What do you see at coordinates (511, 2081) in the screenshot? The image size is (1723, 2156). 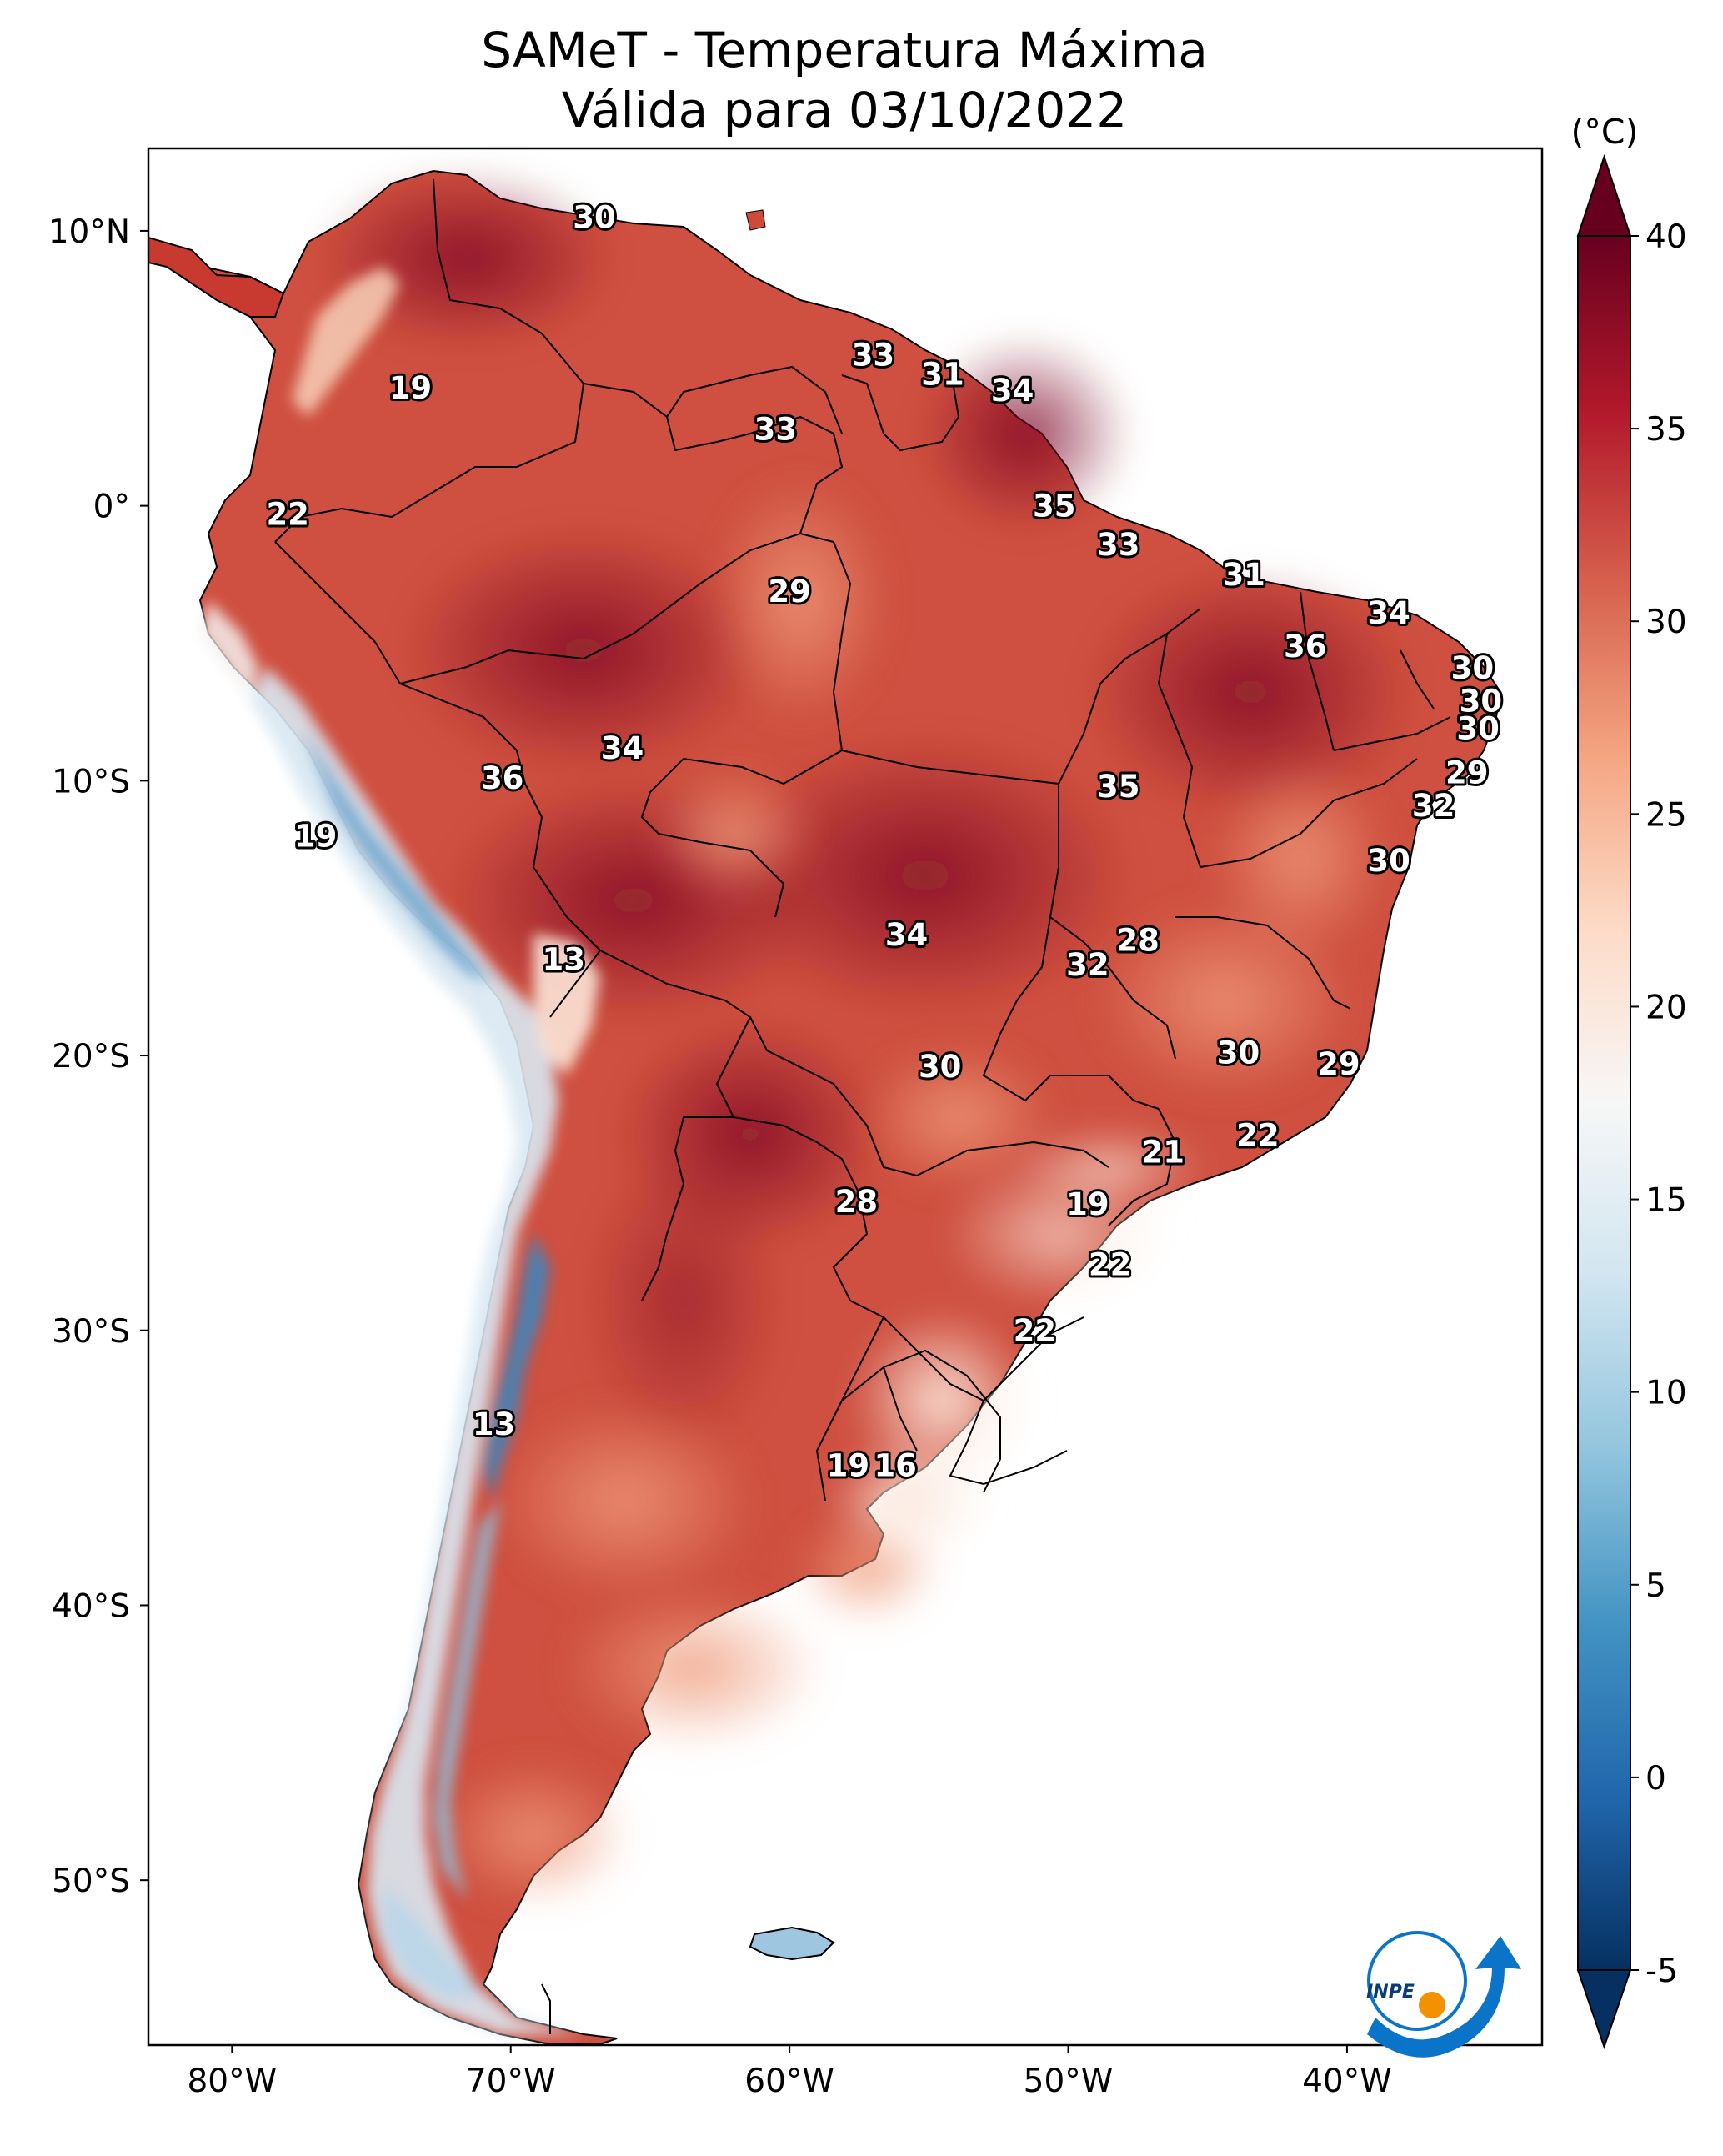 I see `lon-tick-label: 70°W` at bounding box center [511, 2081].